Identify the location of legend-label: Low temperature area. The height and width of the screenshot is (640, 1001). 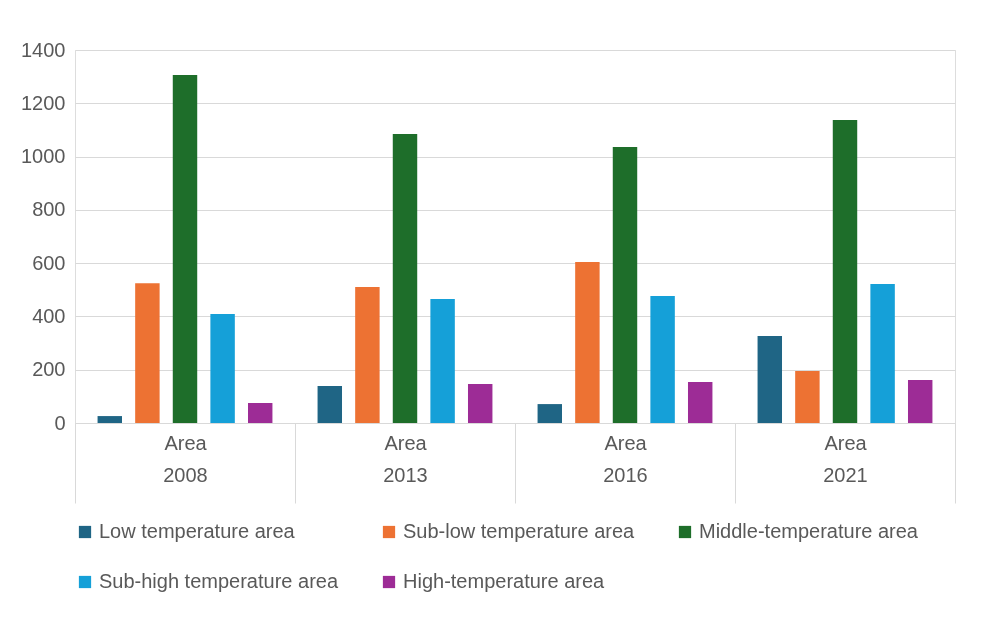
(197, 531).